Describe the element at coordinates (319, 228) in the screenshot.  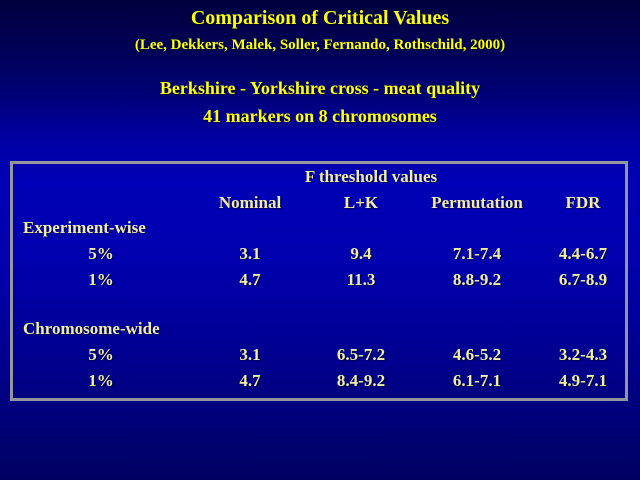
I see `section-row-experiment-wise: Experiment-wise` at that location.